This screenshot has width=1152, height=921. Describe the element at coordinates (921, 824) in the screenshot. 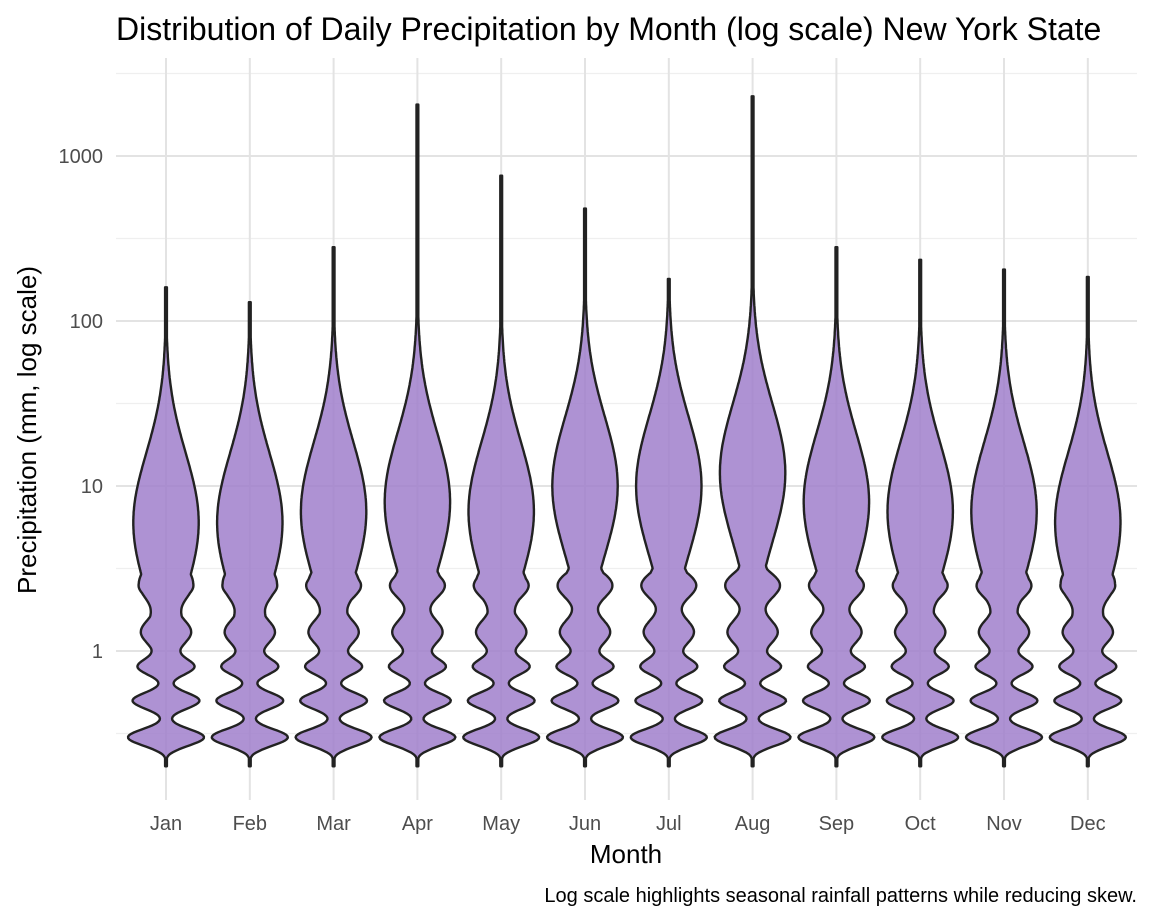

I see `x-tick-label: Oct` at that location.